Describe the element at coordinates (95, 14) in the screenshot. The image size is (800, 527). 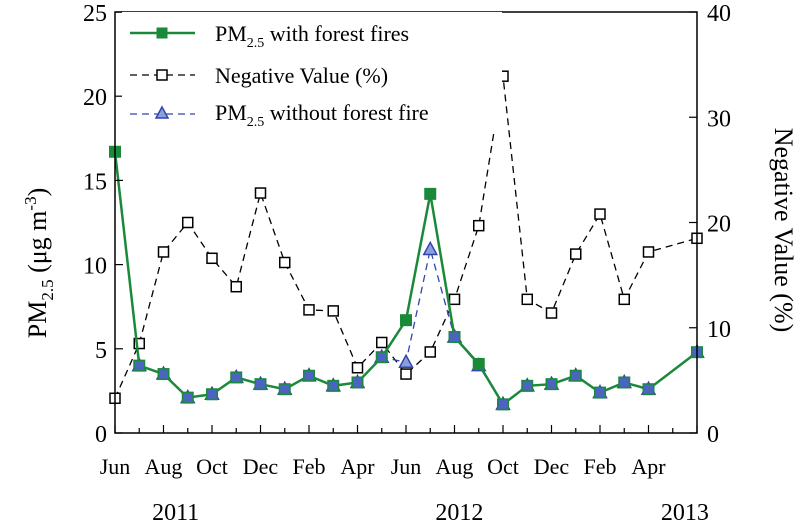
I see `y-left-tick-label: 25` at that location.